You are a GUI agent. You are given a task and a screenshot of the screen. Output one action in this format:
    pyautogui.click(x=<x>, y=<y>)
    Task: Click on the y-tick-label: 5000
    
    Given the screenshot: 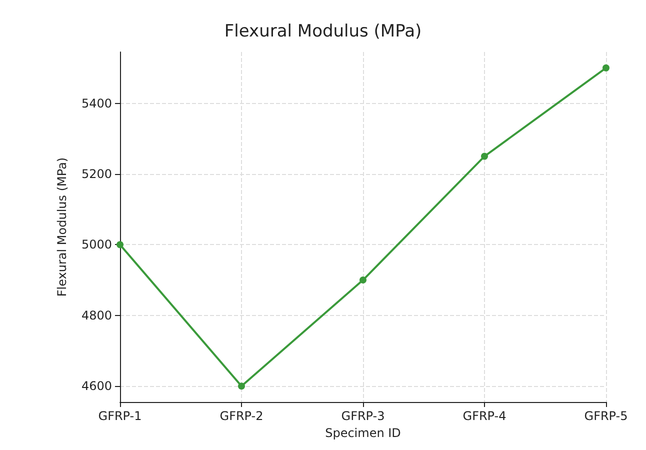 What is the action you would take?
    pyautogui.click(x=96, y=245)
    